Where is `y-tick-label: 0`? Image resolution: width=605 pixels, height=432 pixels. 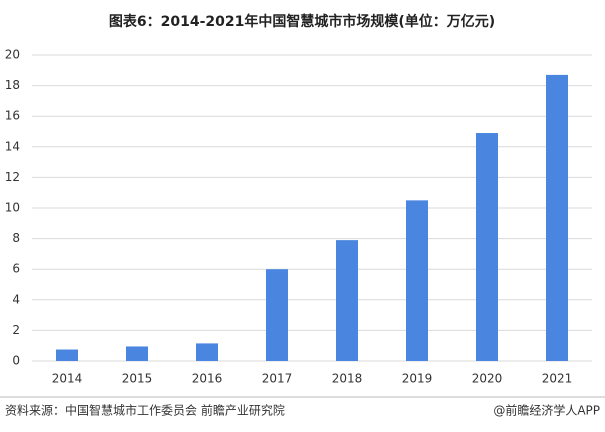
y-tick-label: 0 is located at coordinates (16, 361).